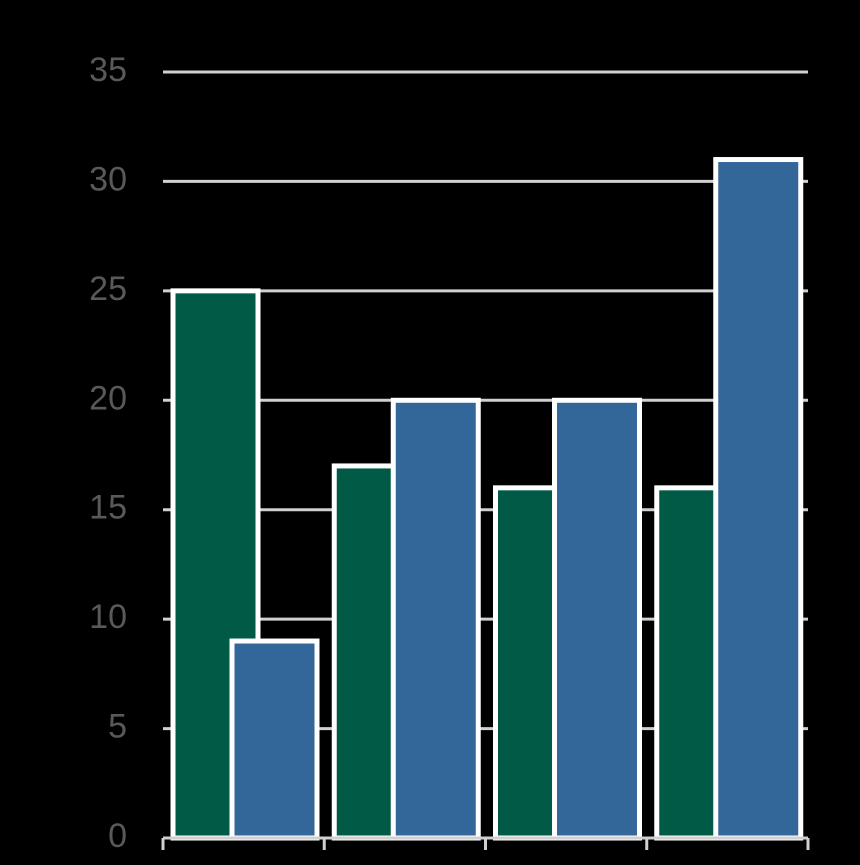  Describe the element at coordinates (108, 398) in the screenshot. I see `y-tick-label: 20` at that location.